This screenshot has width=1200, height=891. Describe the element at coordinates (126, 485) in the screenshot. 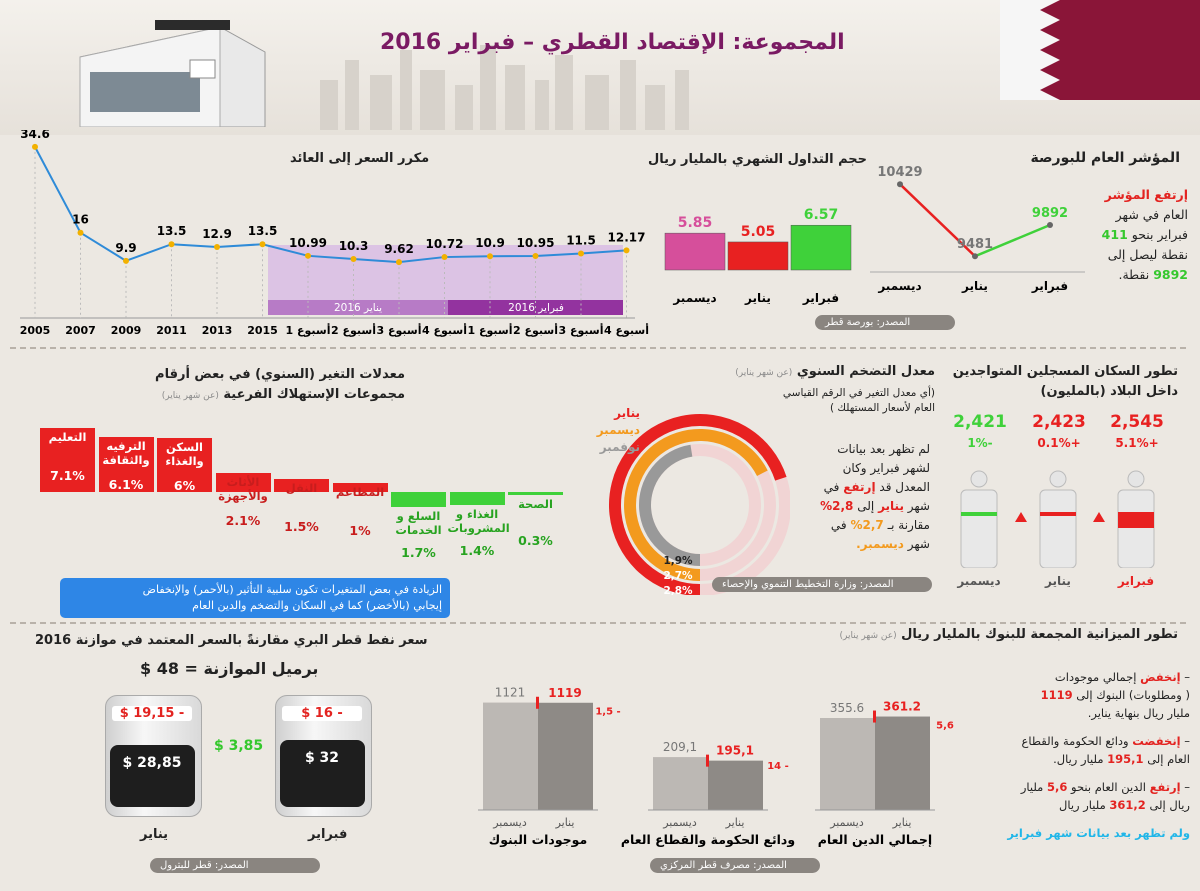

I see `group-value: 6.1%` at that location.